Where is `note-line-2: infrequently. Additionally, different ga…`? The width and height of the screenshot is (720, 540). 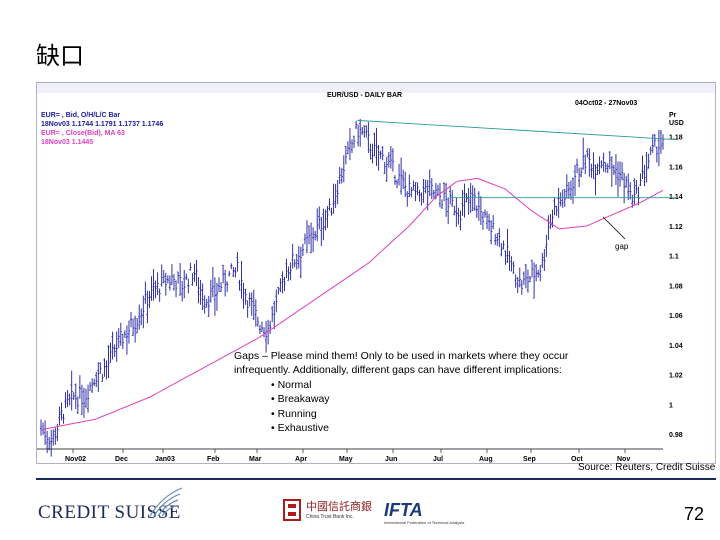
note-line-2: infrequently. Additionally, different ga… is located at coordinates (398, 370).